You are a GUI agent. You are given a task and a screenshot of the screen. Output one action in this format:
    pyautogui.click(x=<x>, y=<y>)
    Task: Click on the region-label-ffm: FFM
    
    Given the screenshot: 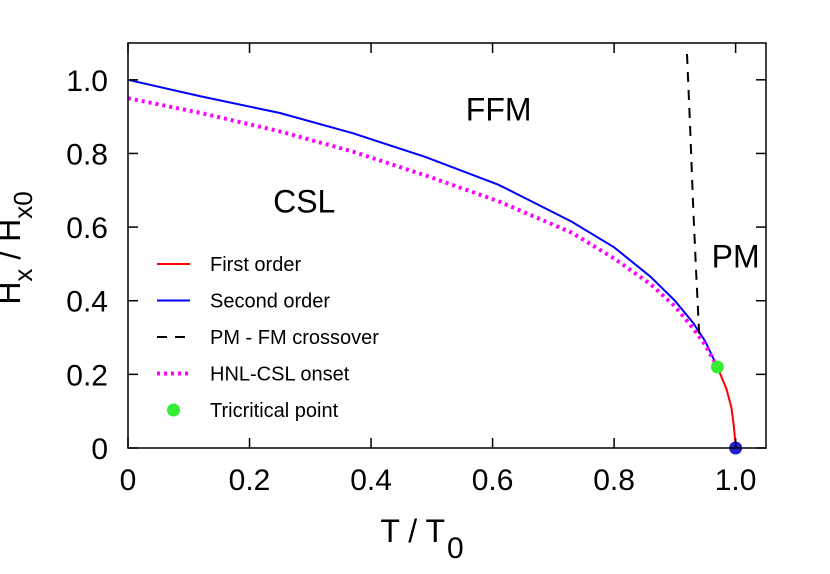 What is the action you would take?
    pyautogui.click(x=499, y=109)
    